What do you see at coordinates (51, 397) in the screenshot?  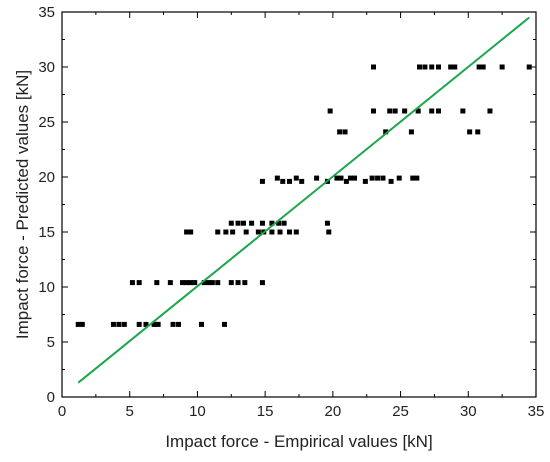 I see `y-tick-label: 0` at bounding box center [51, 397].